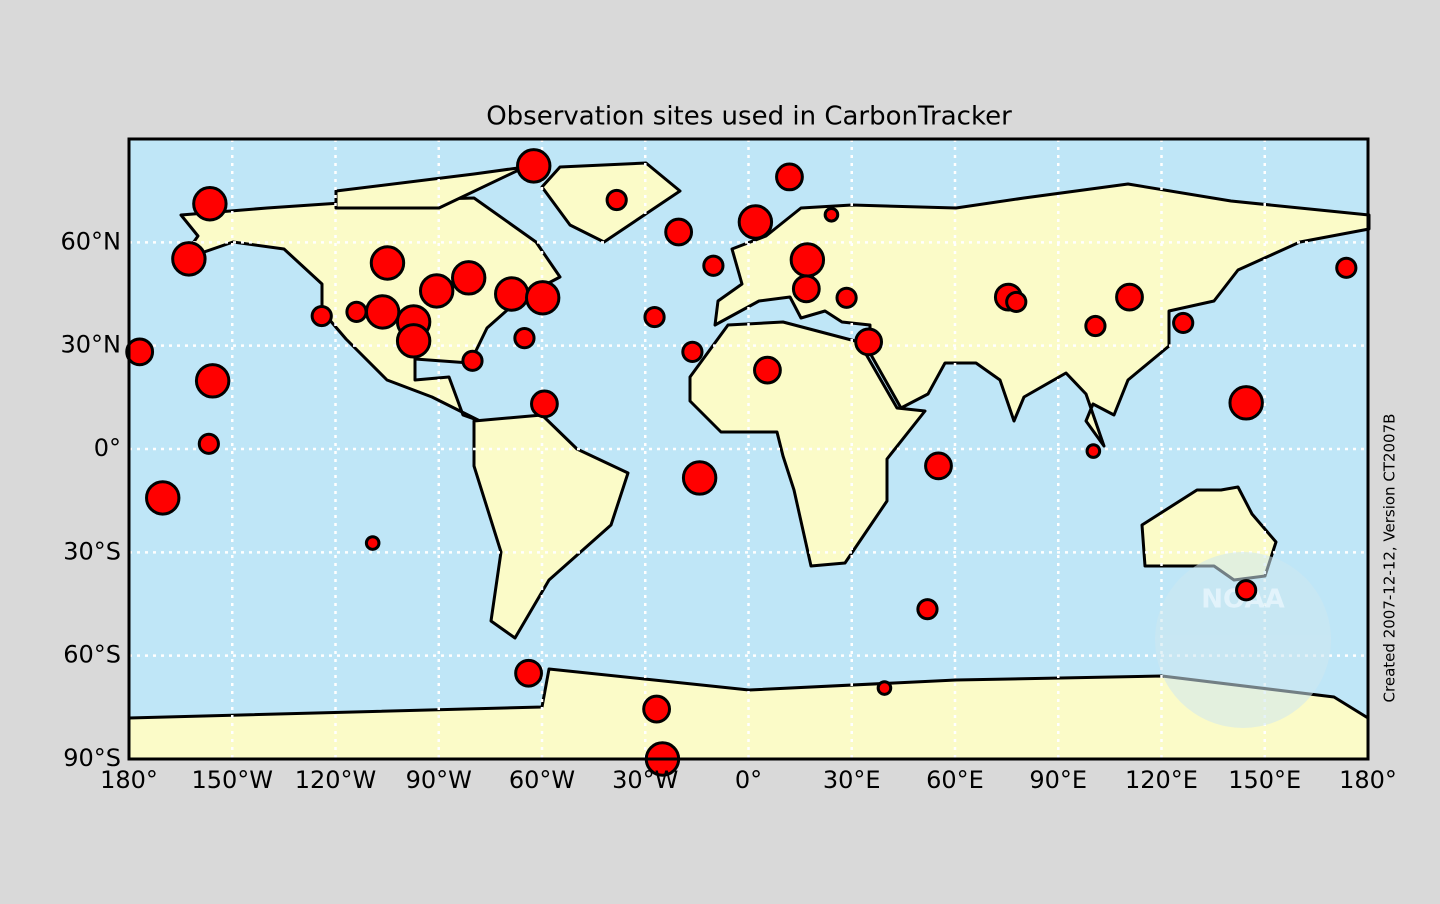  Describe the element at coordinates (439, 780) in the screenshot. I see `x-tick-label: 90°W` at that location.